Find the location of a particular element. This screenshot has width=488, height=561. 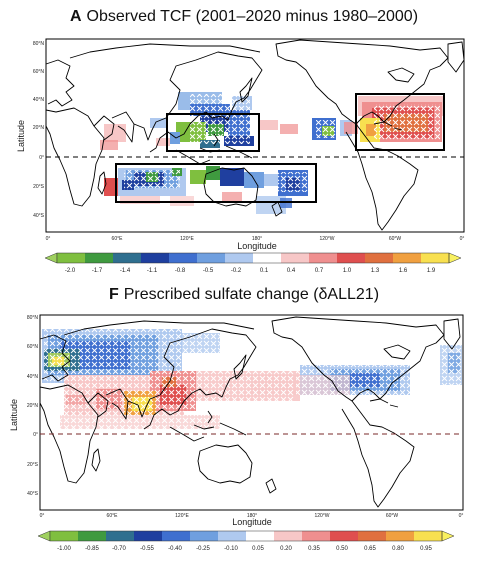

panel-a-lon-ticks: 0° 60°E 120°E 180° 120°W 60°W 0° is located at coordinates (255, 239).